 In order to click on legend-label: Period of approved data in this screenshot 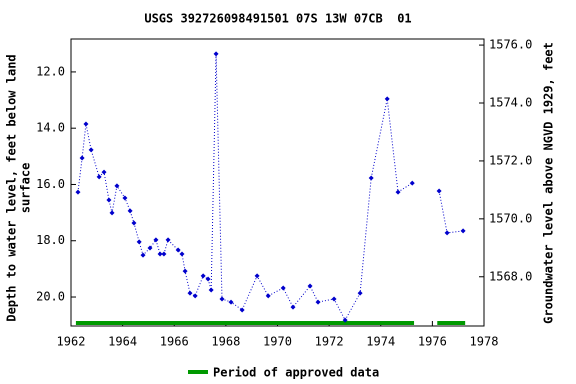, I will do `click(296, 373)`.